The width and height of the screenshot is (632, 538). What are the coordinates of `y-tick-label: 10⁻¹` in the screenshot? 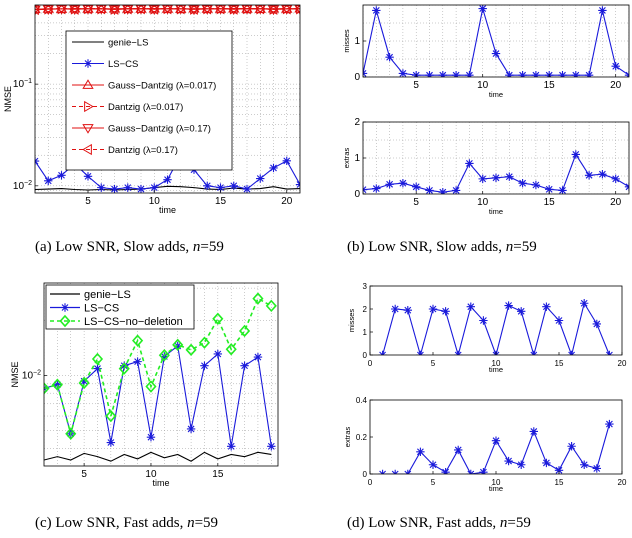 It's located at (22, 84).